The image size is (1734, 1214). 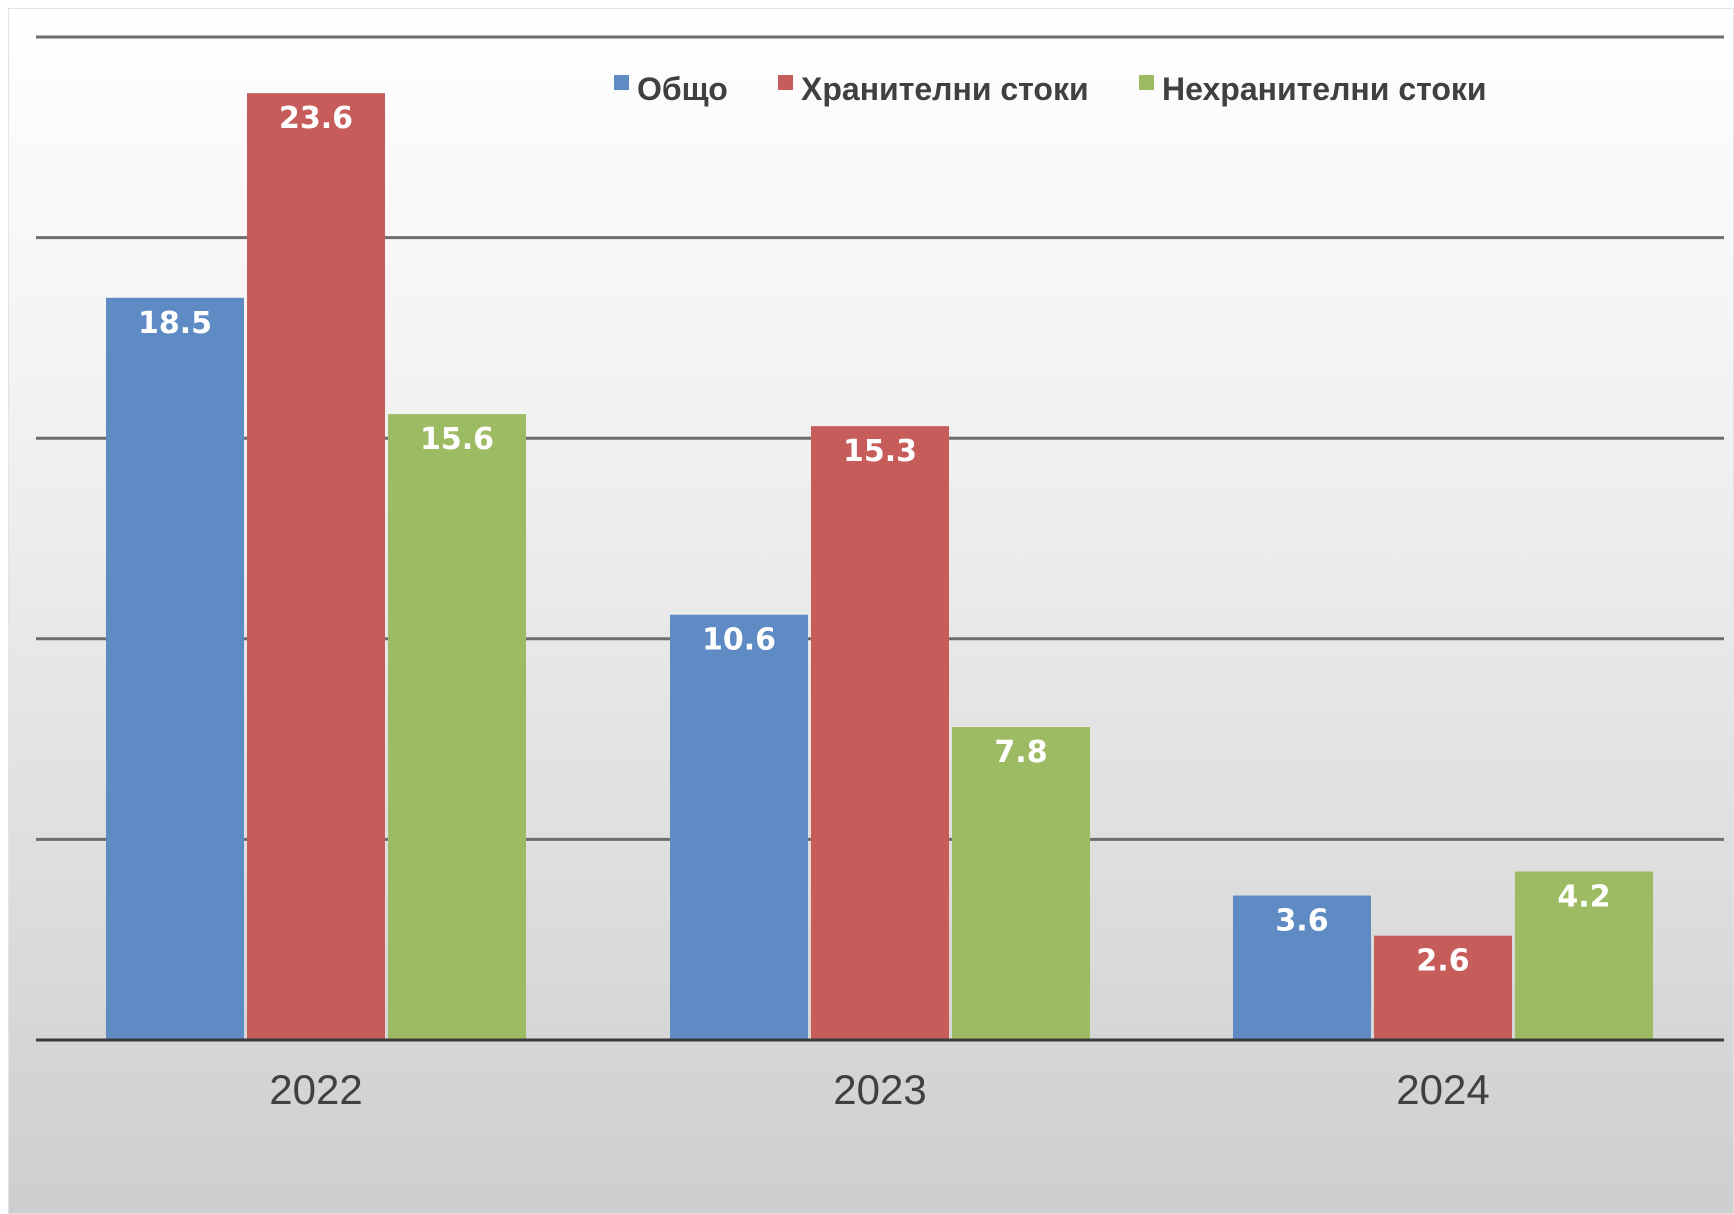 What do you see at coordinates (1583, 896) in the screenshot?
I see `data-label: 4.2` at bounding box center [1583, 896].